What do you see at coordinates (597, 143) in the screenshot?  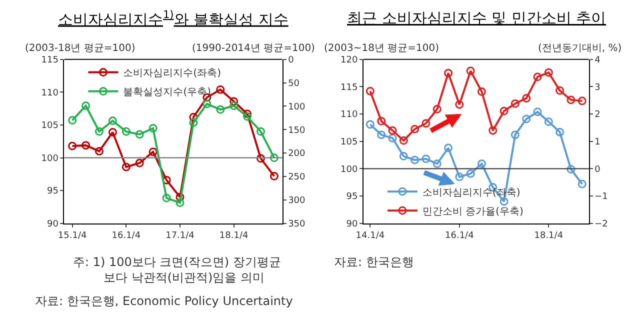 I see `y2-tick-label: 1` at bounding box center [597, 143].